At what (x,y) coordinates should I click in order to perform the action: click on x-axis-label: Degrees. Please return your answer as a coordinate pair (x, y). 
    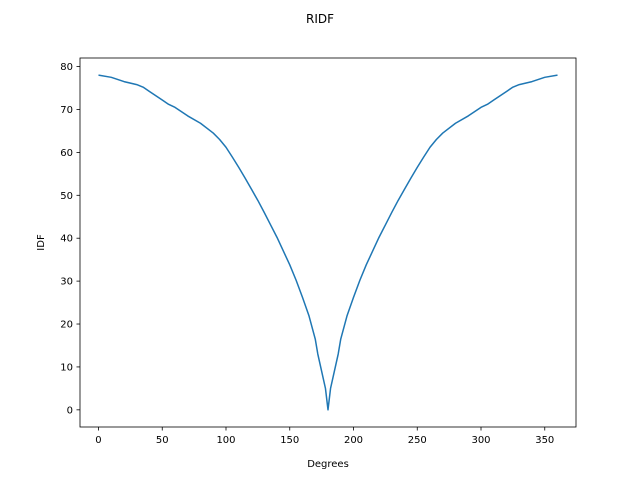
    Looking at the image, I should click on (328, 464).